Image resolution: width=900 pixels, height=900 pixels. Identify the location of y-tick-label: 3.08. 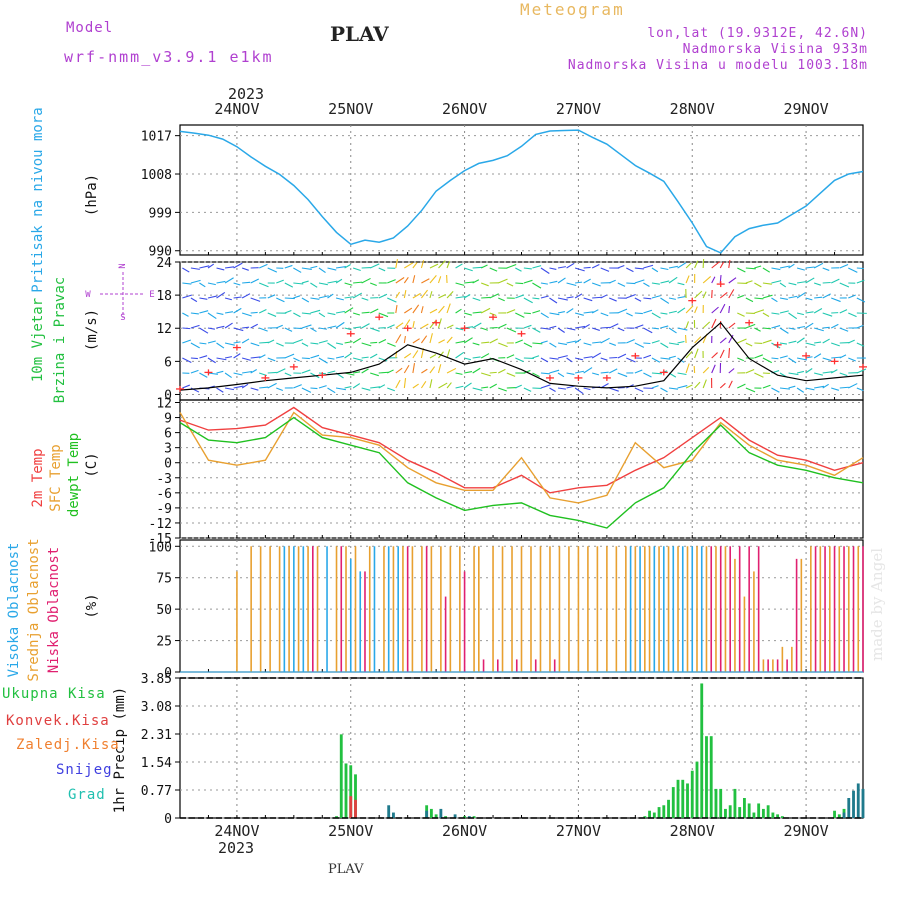
(156, 707).